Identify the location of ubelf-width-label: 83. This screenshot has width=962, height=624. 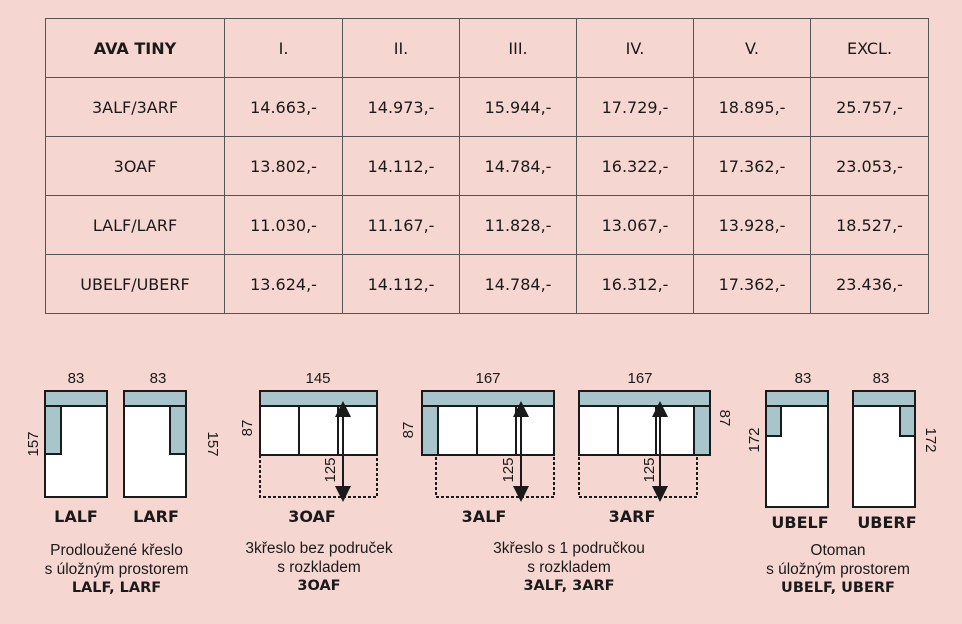
(803, 378).